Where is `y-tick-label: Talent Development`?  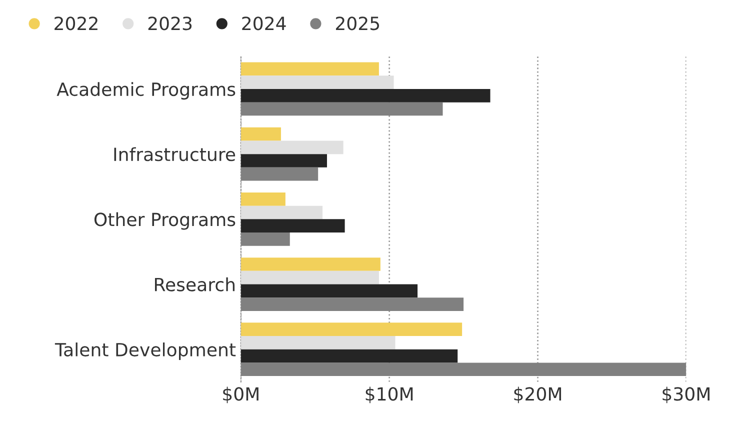 y-tick-label: Talent Development is located at coordinates (145, 351).